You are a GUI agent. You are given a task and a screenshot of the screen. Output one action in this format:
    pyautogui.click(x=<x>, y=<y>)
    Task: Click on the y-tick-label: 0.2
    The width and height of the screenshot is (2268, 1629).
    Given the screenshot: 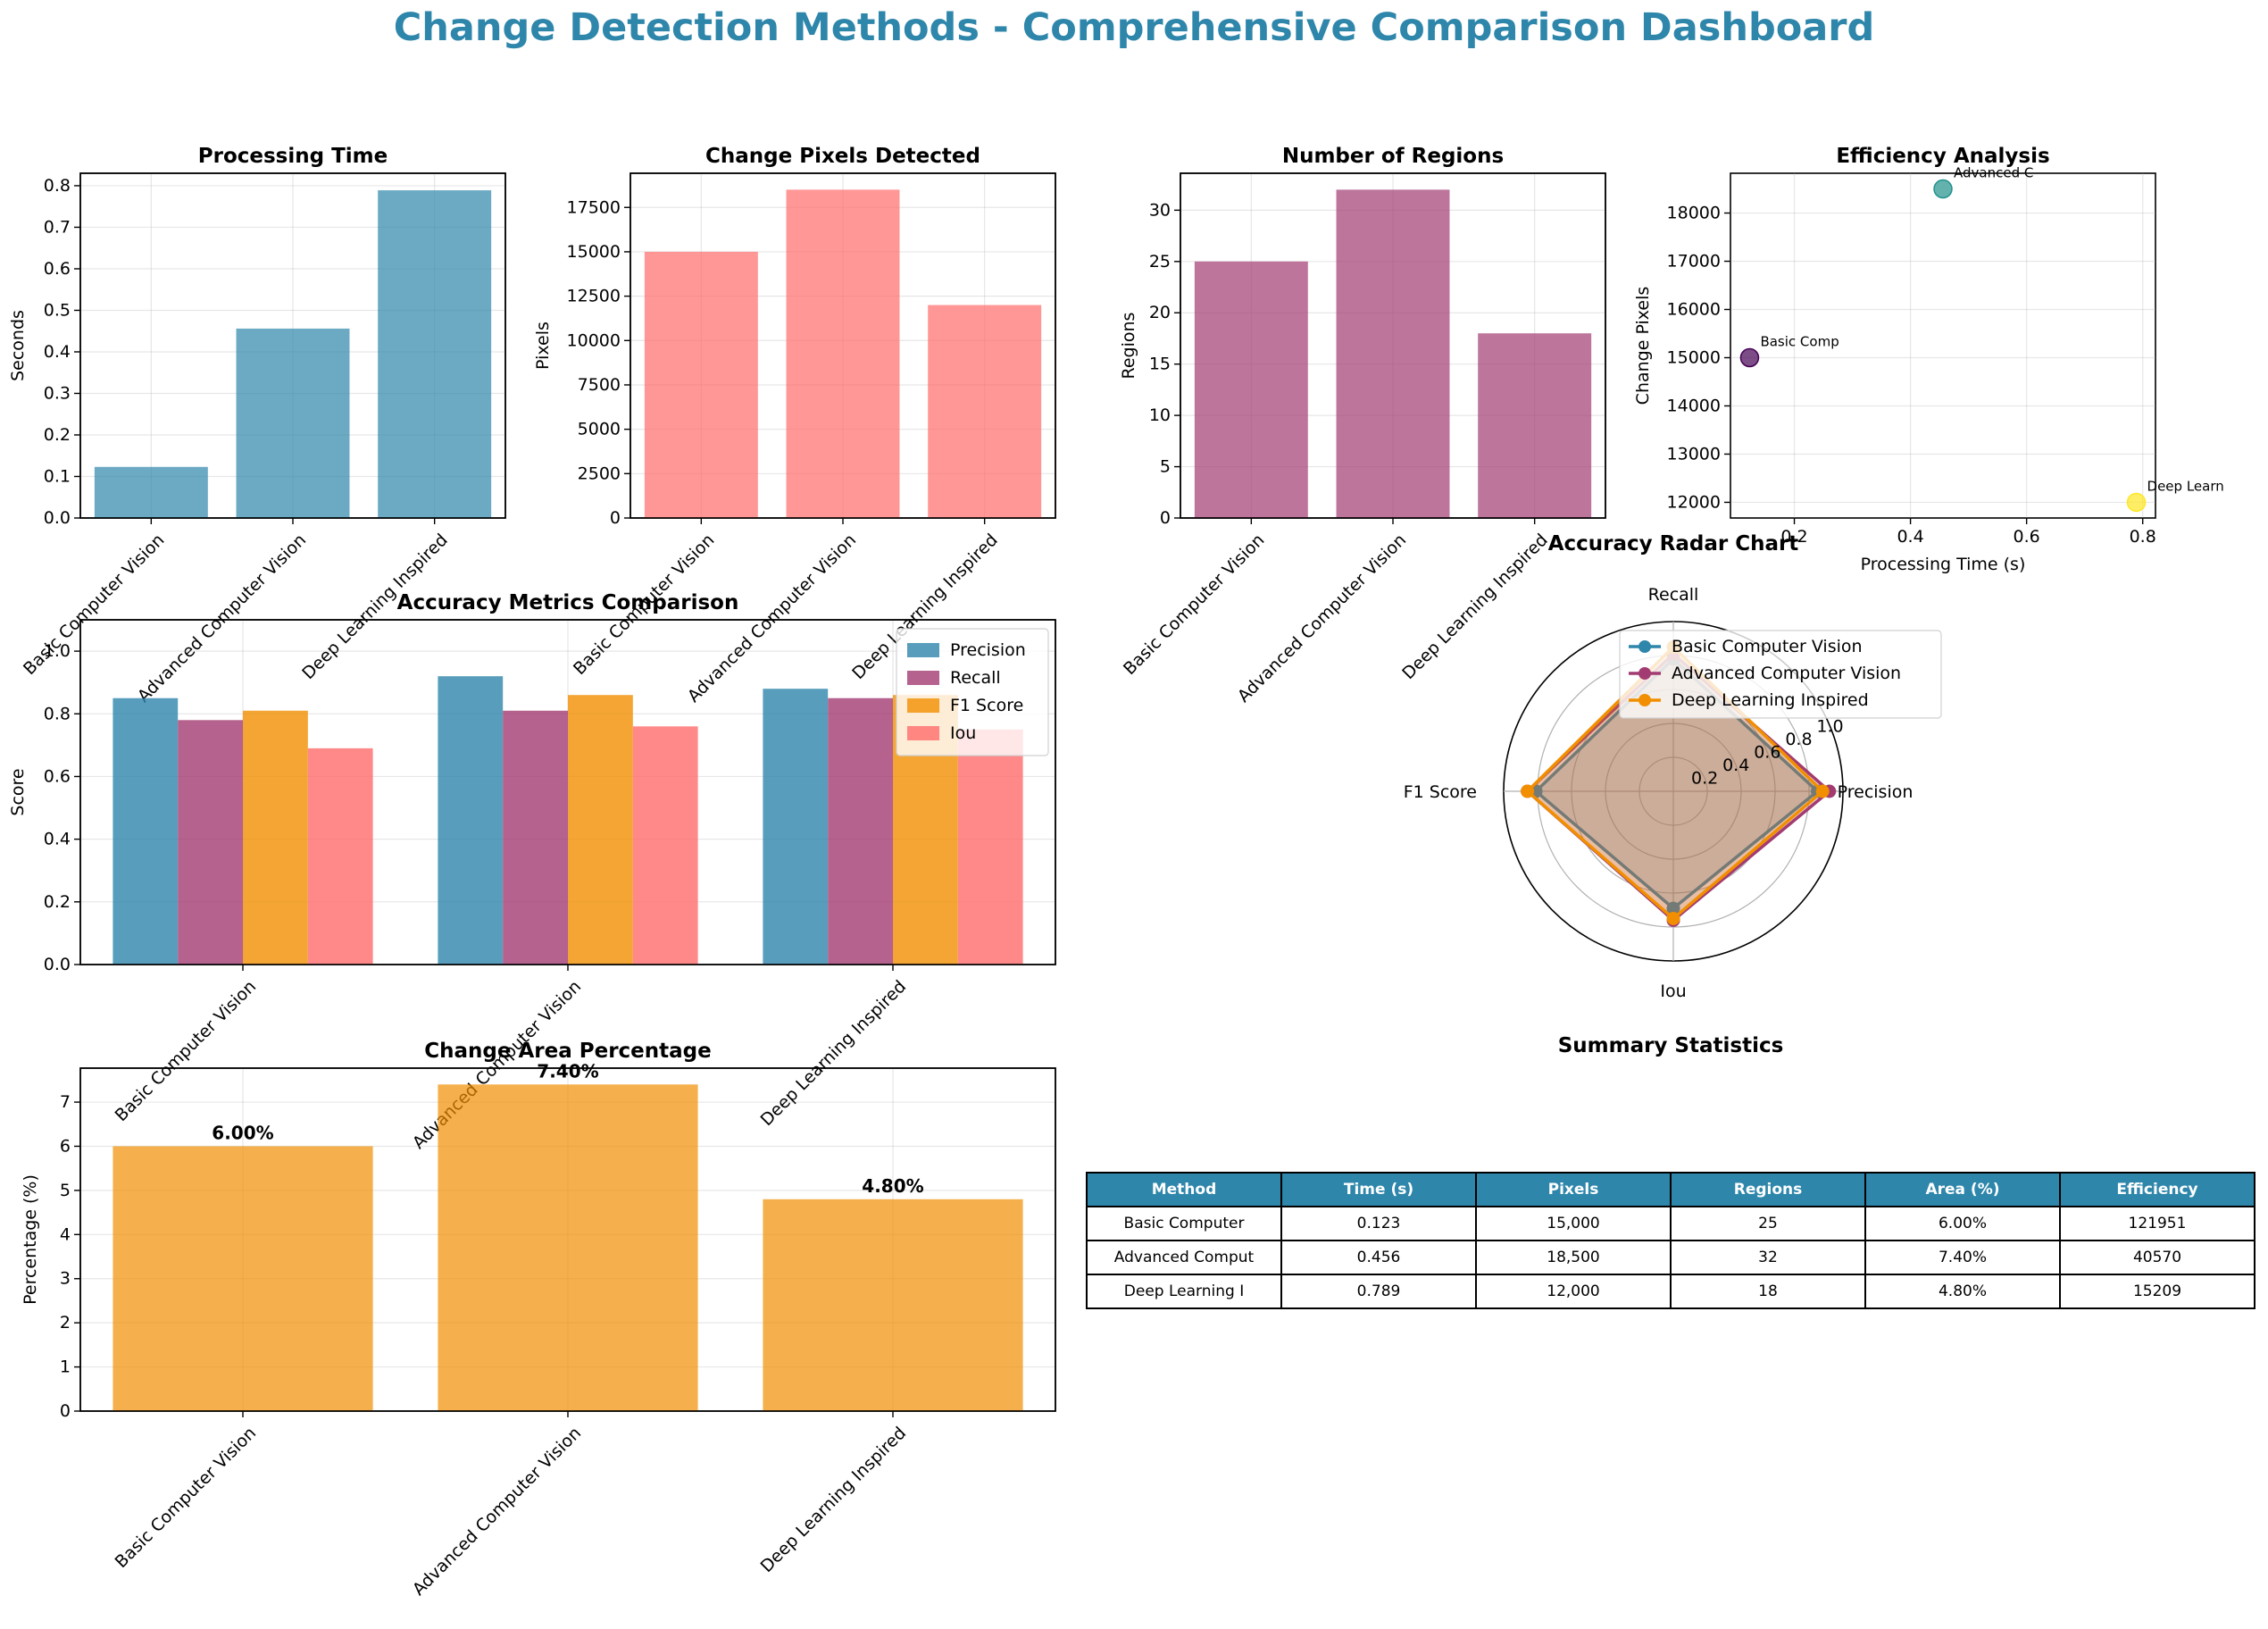 What is the action you would take?
    pyautogui.click(x=57, y=902)
    